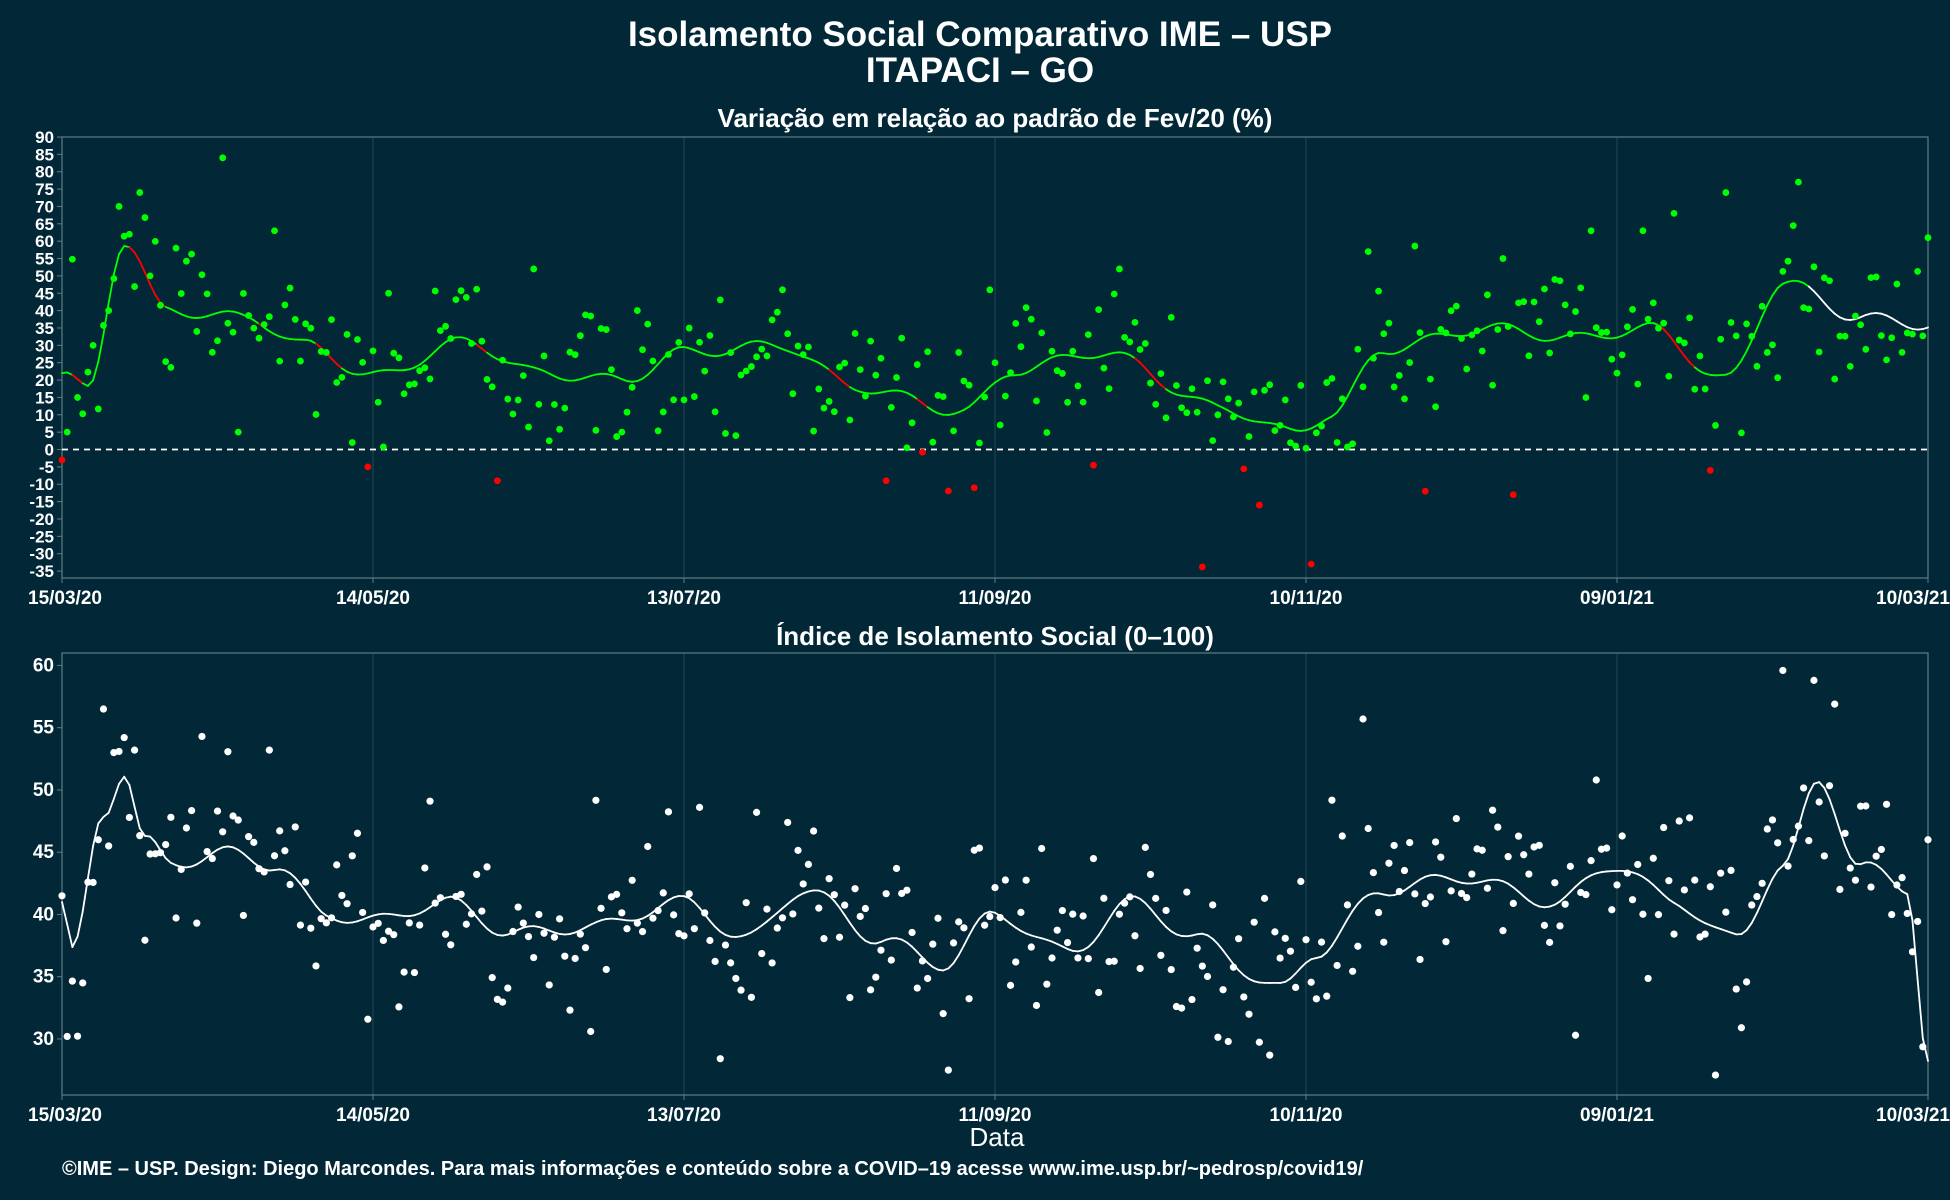 This screenshot has width=1950, height=1200. Describe the element at coordinates (43, 790) in the screenshot. I see `y-tick-label: 50` at that location.